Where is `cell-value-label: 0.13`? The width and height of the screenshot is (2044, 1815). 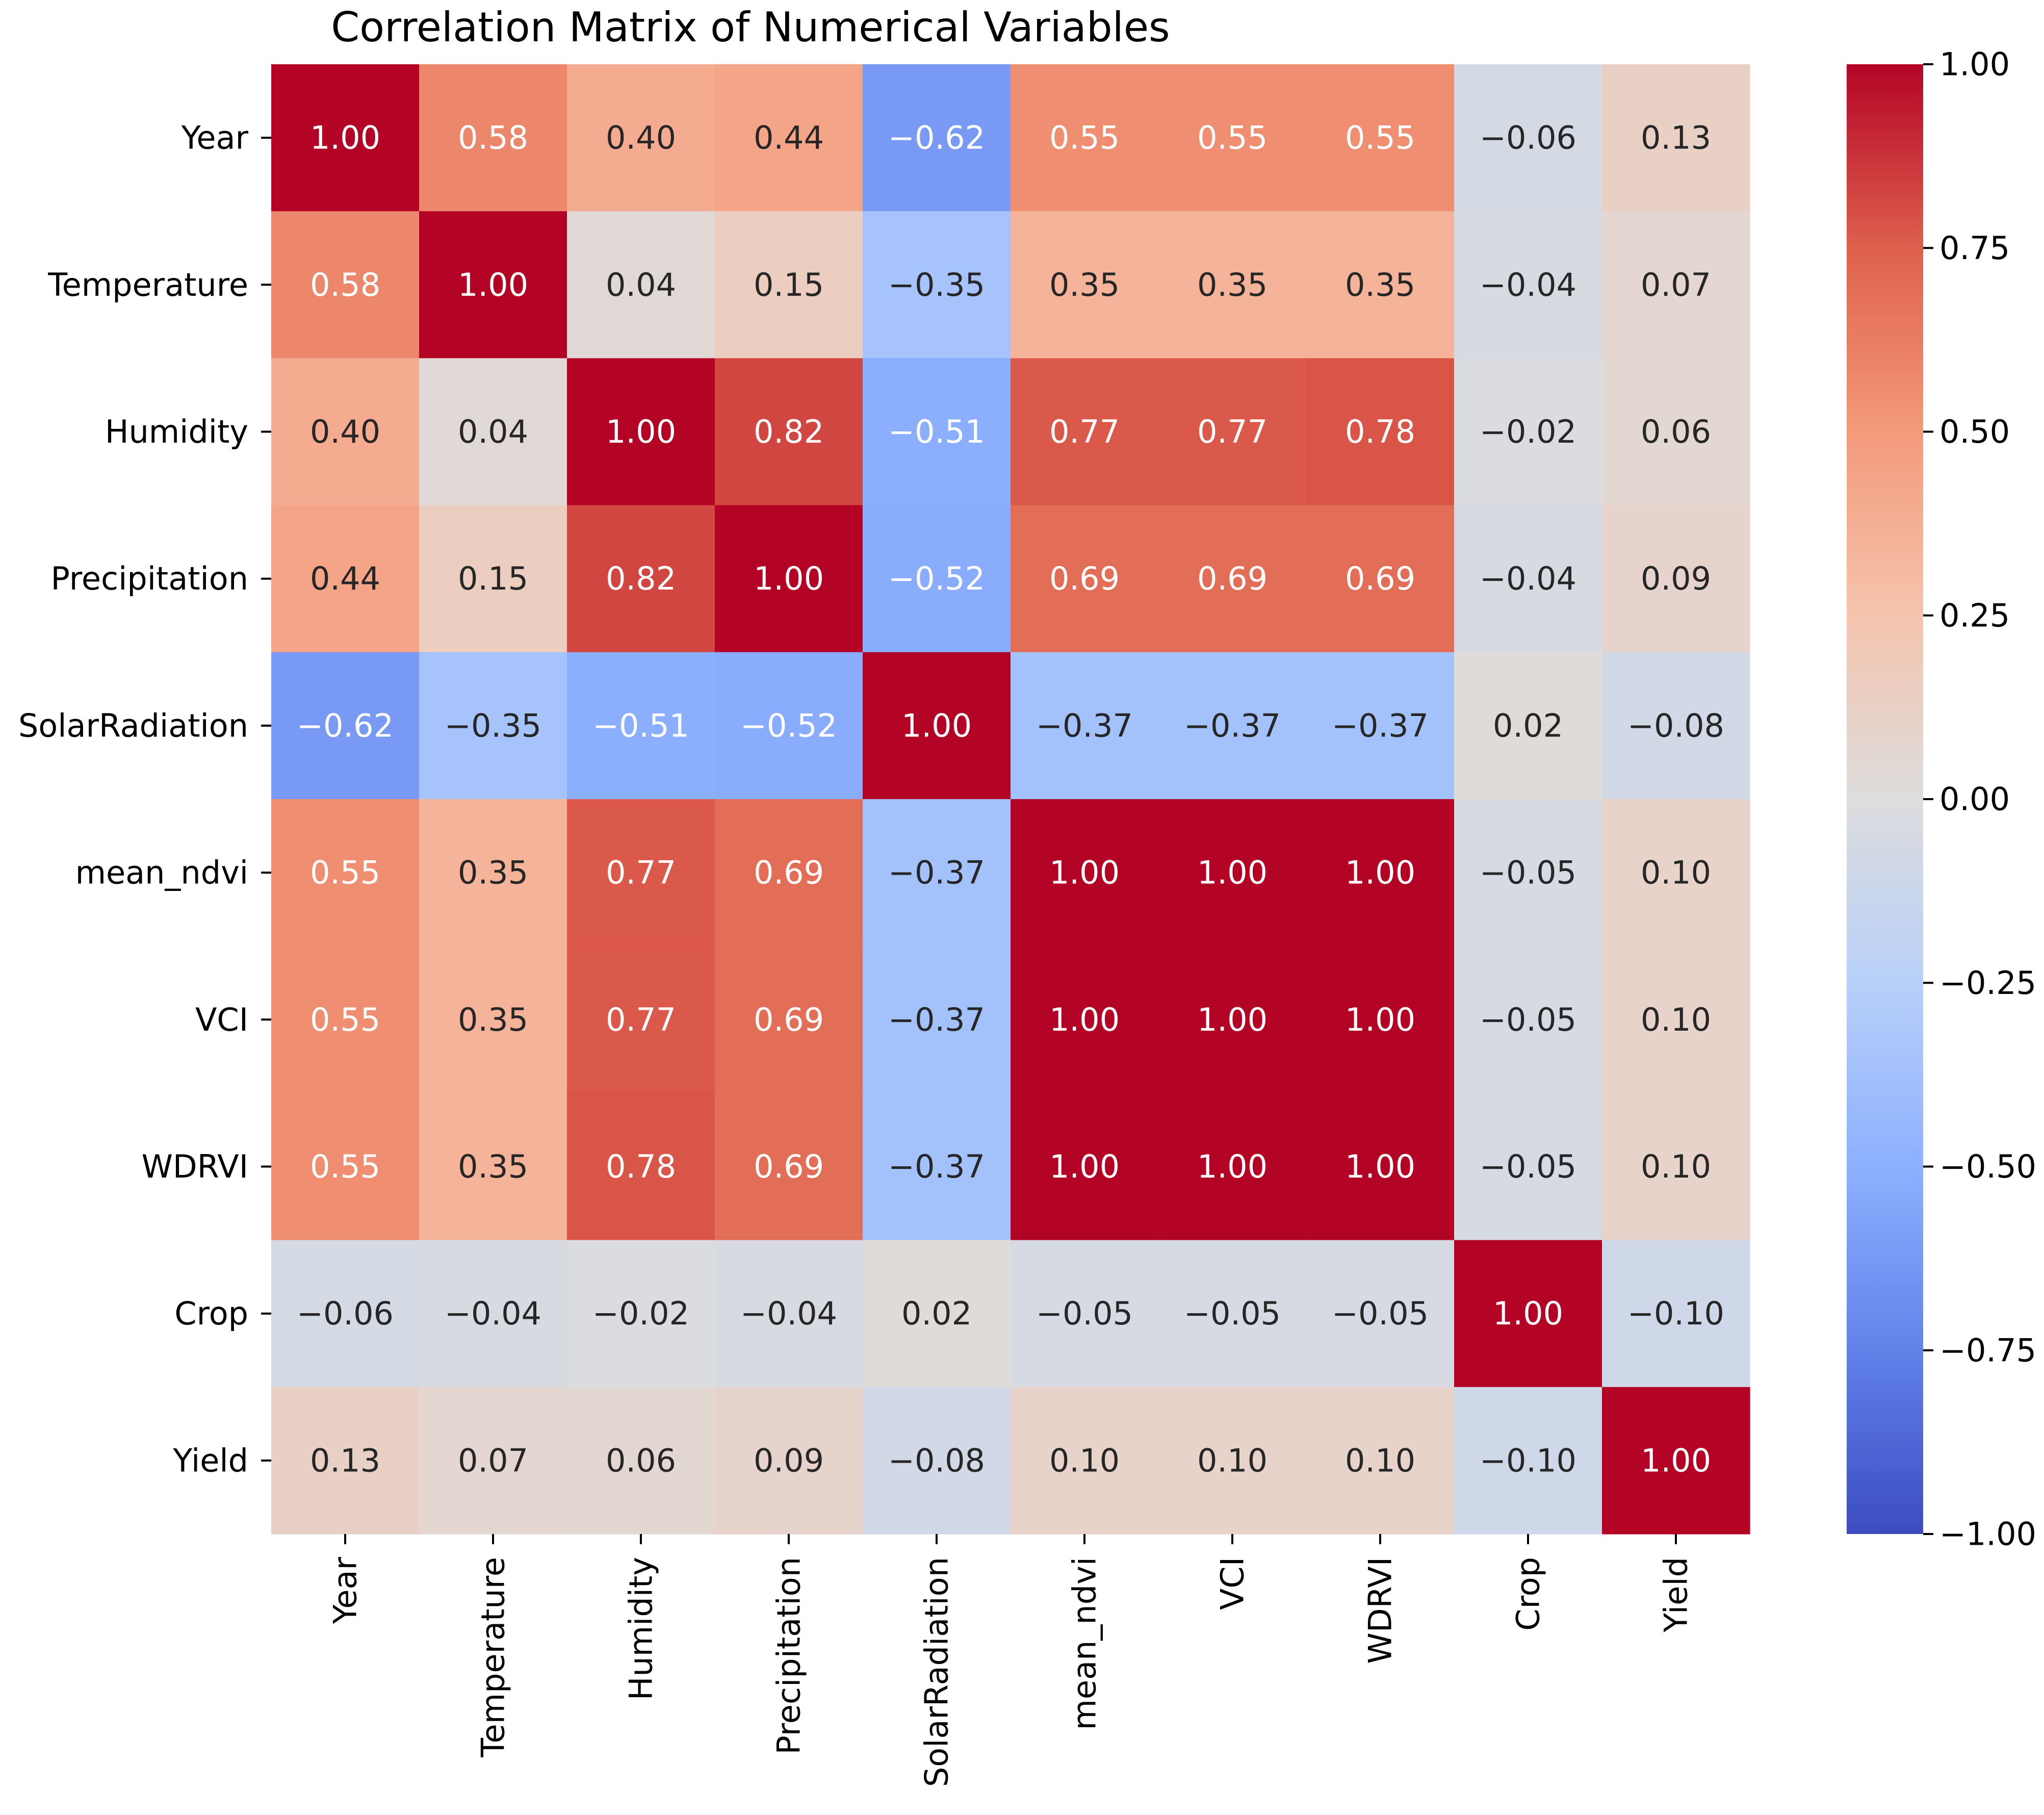
cell-value-label: 0.13 is located at coordinates (1676, 138).